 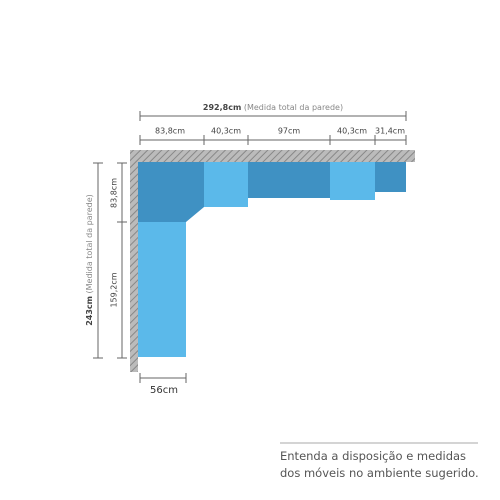 What do you see at coordinates (171, 192) in the screenshot?
I see `corner-cabinet` at bounding box center [171, 192].